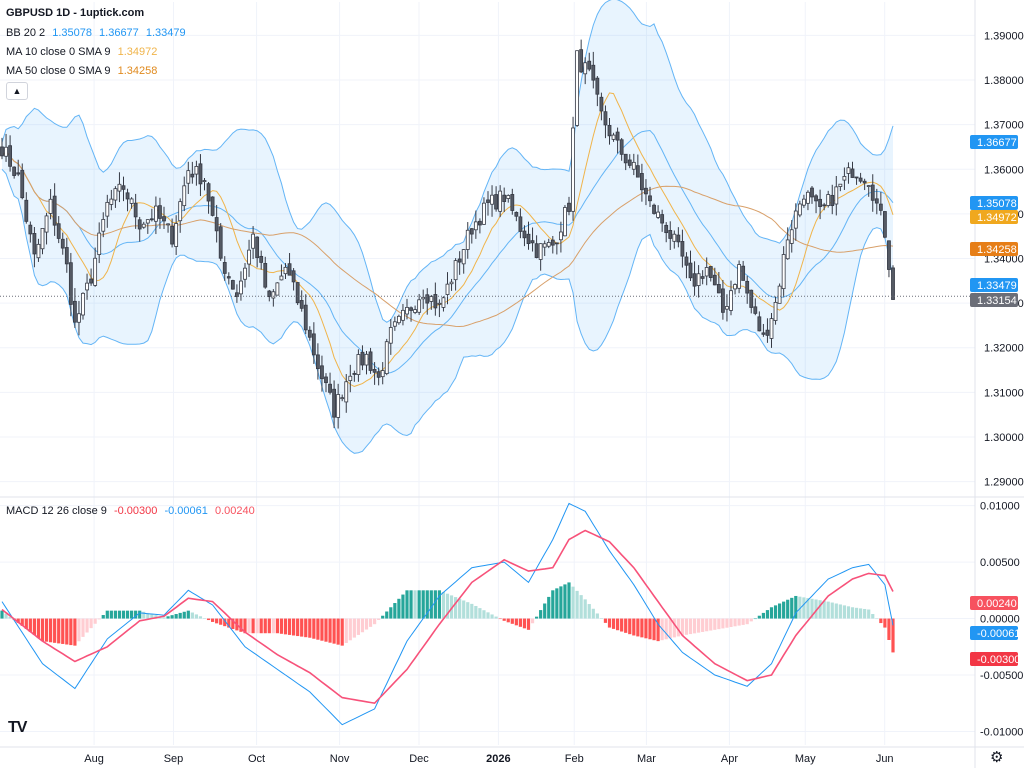 This screenshot has width=1024, height=768. I want to click on price-tick-label: 1.31000, so click(1004, 393).